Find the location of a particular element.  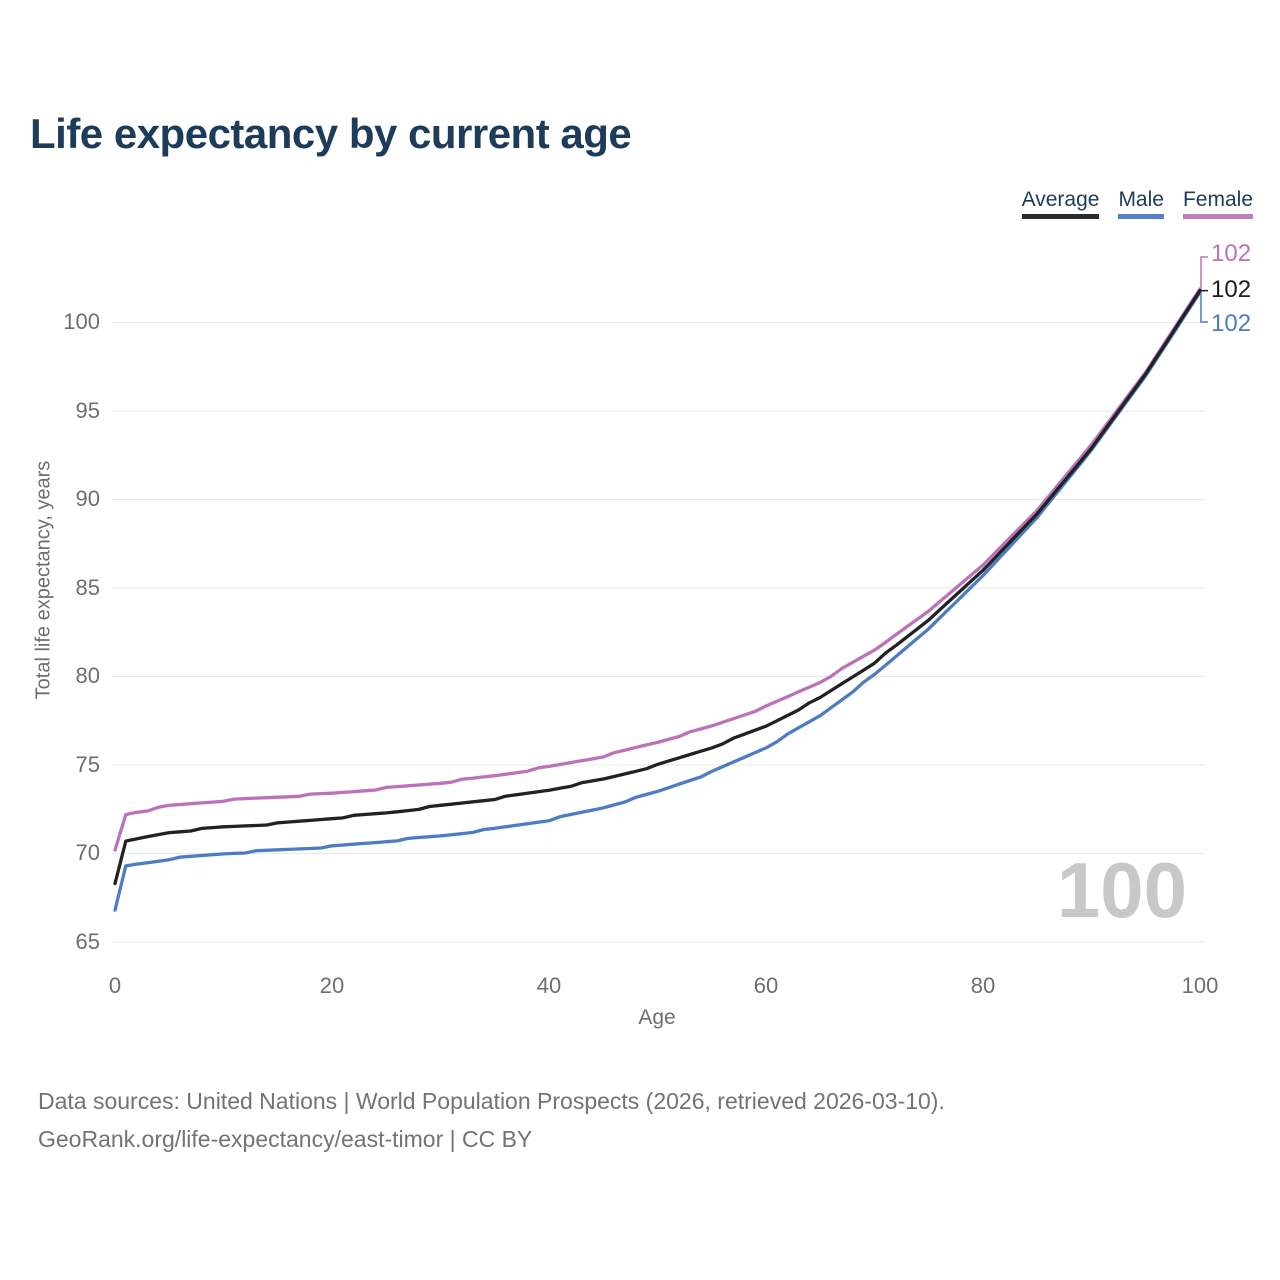

y-tick-80: 80 is located at coordinates (87, 675).